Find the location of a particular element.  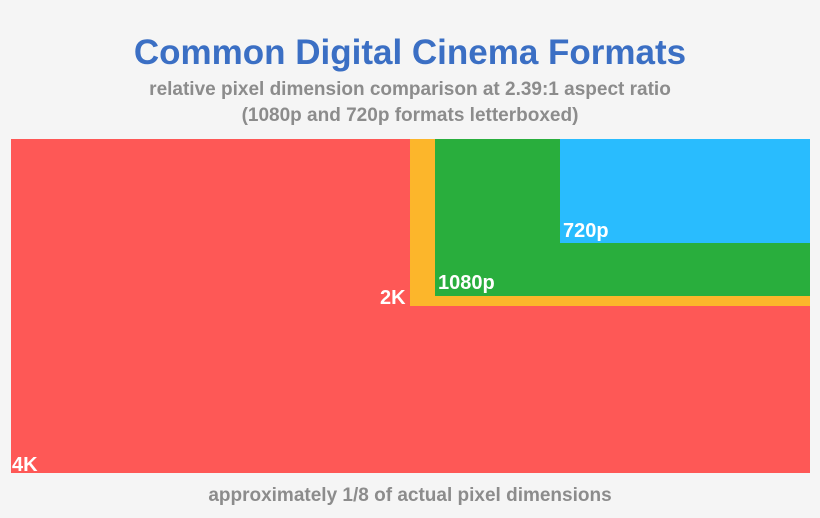

diagram-subtitle-line-2: (1080p and 720p formats letterboxed) is located at coordinates (410, 115).